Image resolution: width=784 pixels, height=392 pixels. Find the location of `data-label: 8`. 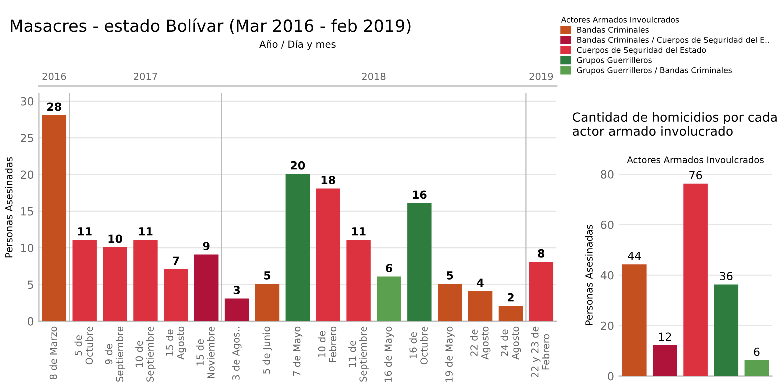

data-label: 8 is located at coordinates (541, 253).